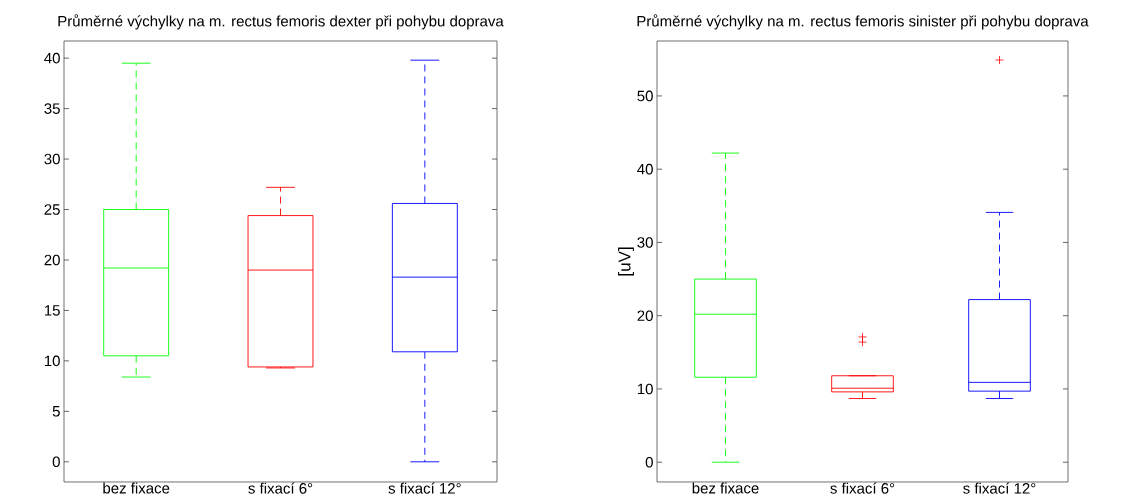 This screenshot has height=497, width=1136. What do you see at coordinates (626, 261) in the screenshot?
I see `y-axis-title: [uV]` at bounding box center [626, 261].